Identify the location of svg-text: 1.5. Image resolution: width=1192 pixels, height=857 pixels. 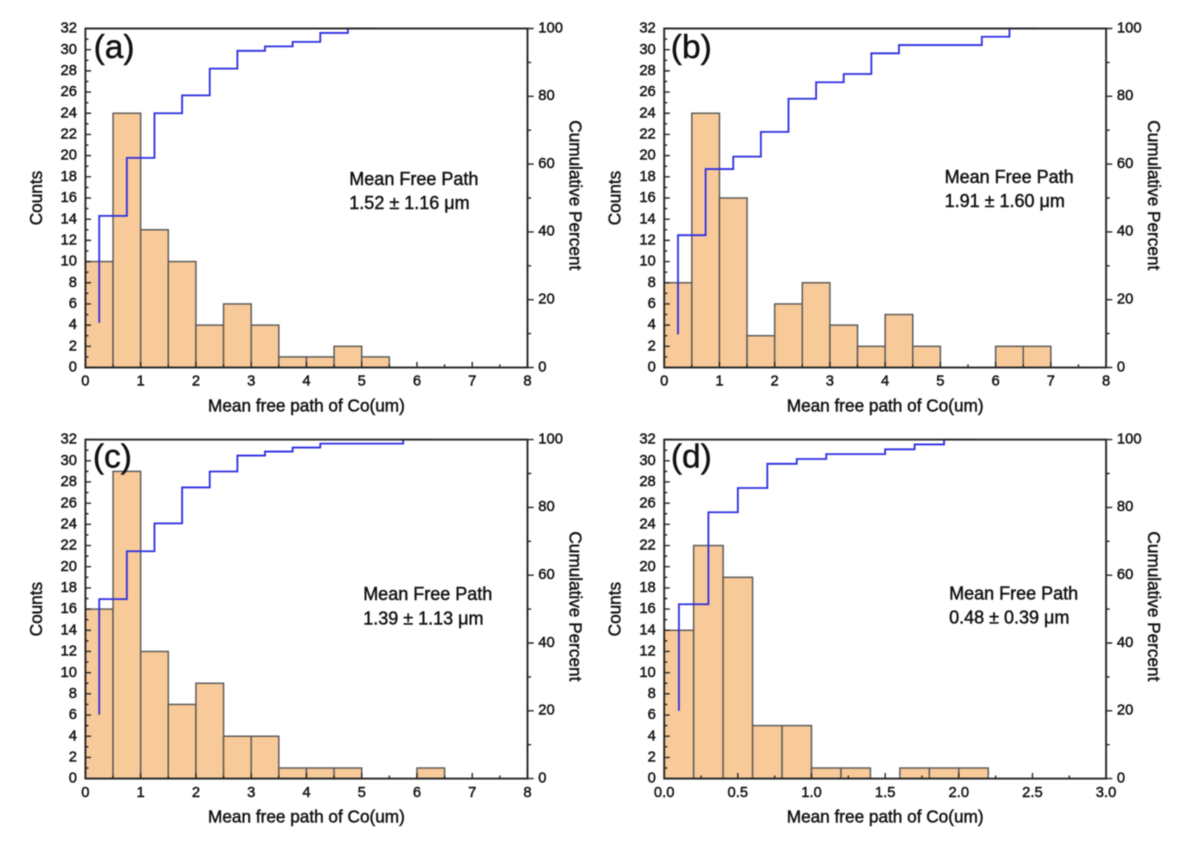
(885, 793).